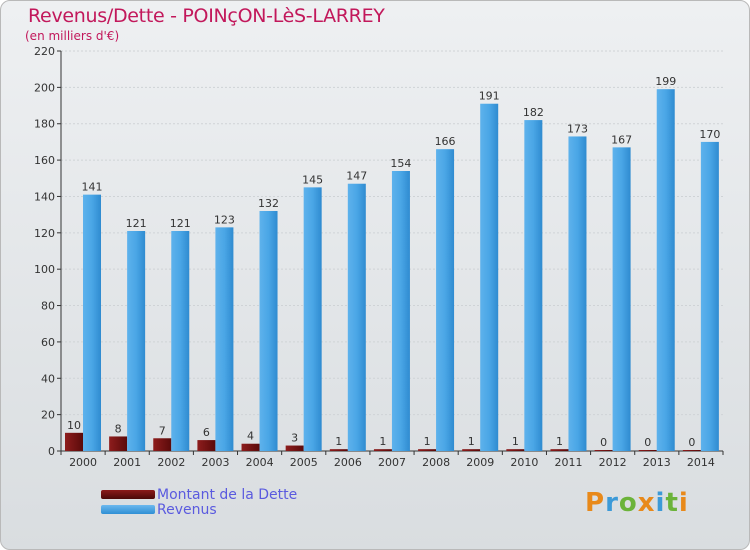 Image resolution: width=750 pixels, height=550 pixels. Describe the element at coordinates (445, 141) in the screenshot. I see `data-label-revenue: 166` at that location.